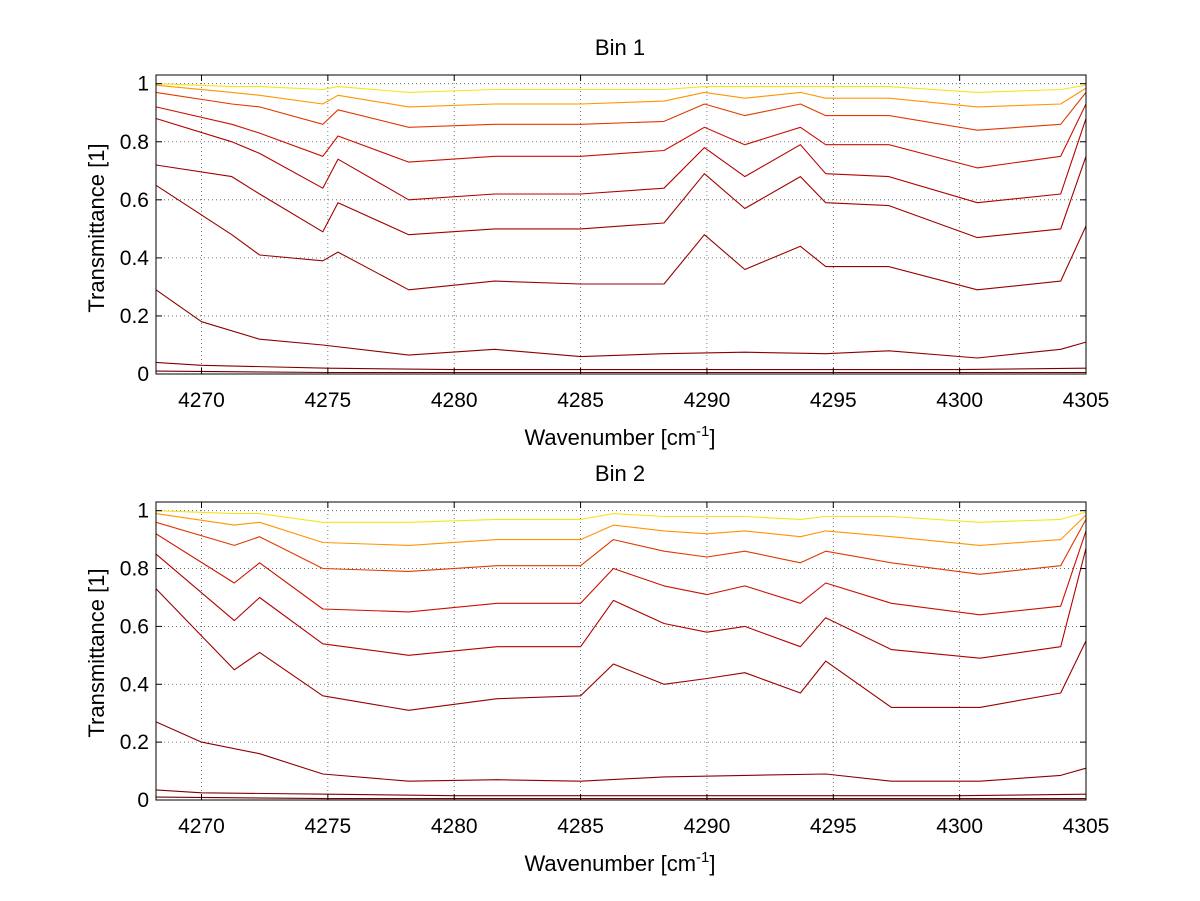  I want to click on chart-title: Bin 2, so click(620, 473).